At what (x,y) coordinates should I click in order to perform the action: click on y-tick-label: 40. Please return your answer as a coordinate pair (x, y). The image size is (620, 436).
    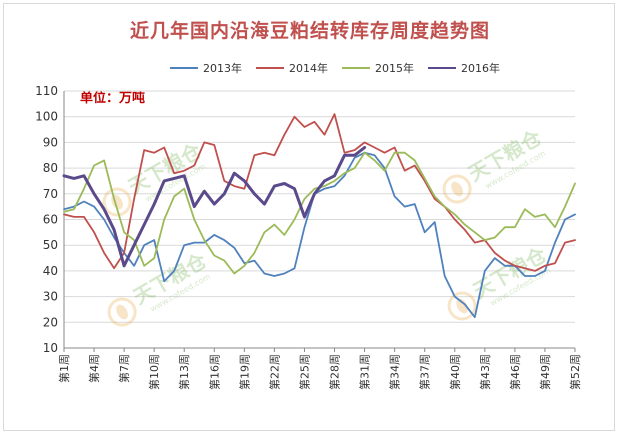
    Looking at the image, I should click on (50, 271).